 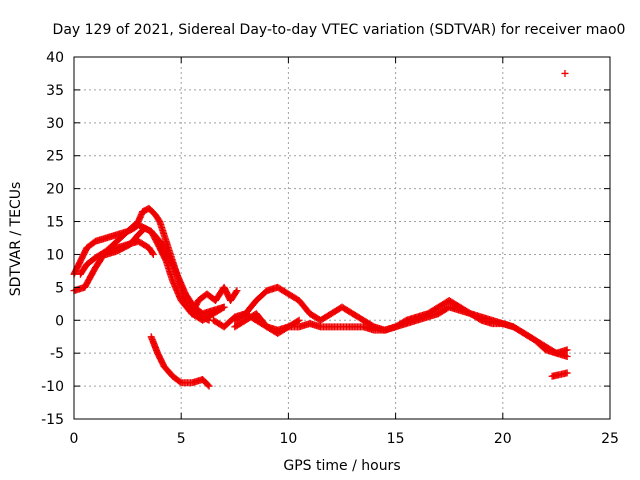 I want to click on y-tick-label: -5, so click(x=57, y=354).